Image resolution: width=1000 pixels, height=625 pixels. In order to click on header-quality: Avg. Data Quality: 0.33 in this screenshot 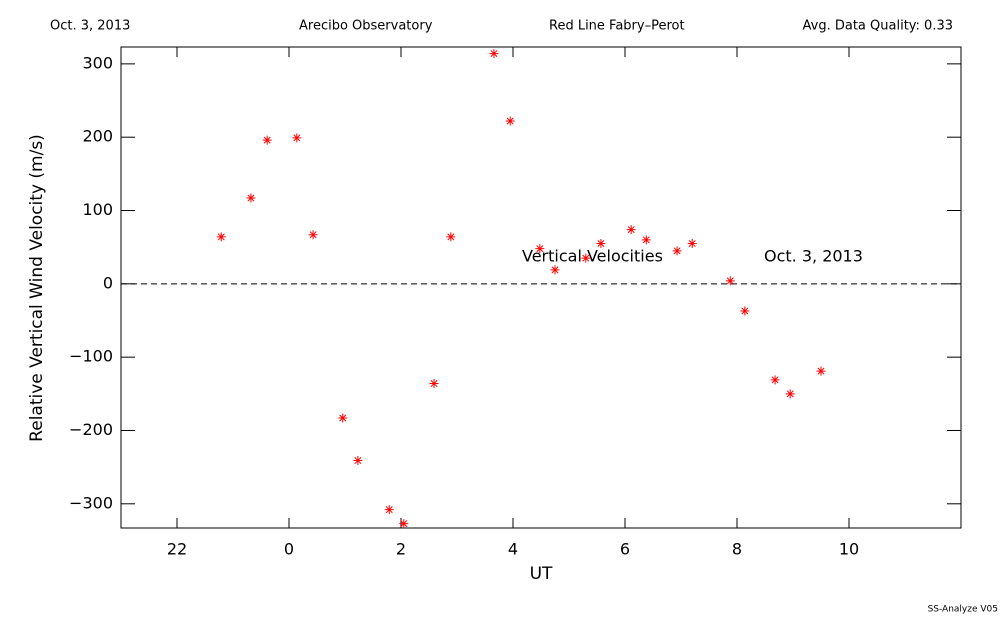, I will do `click(878, 26)`.